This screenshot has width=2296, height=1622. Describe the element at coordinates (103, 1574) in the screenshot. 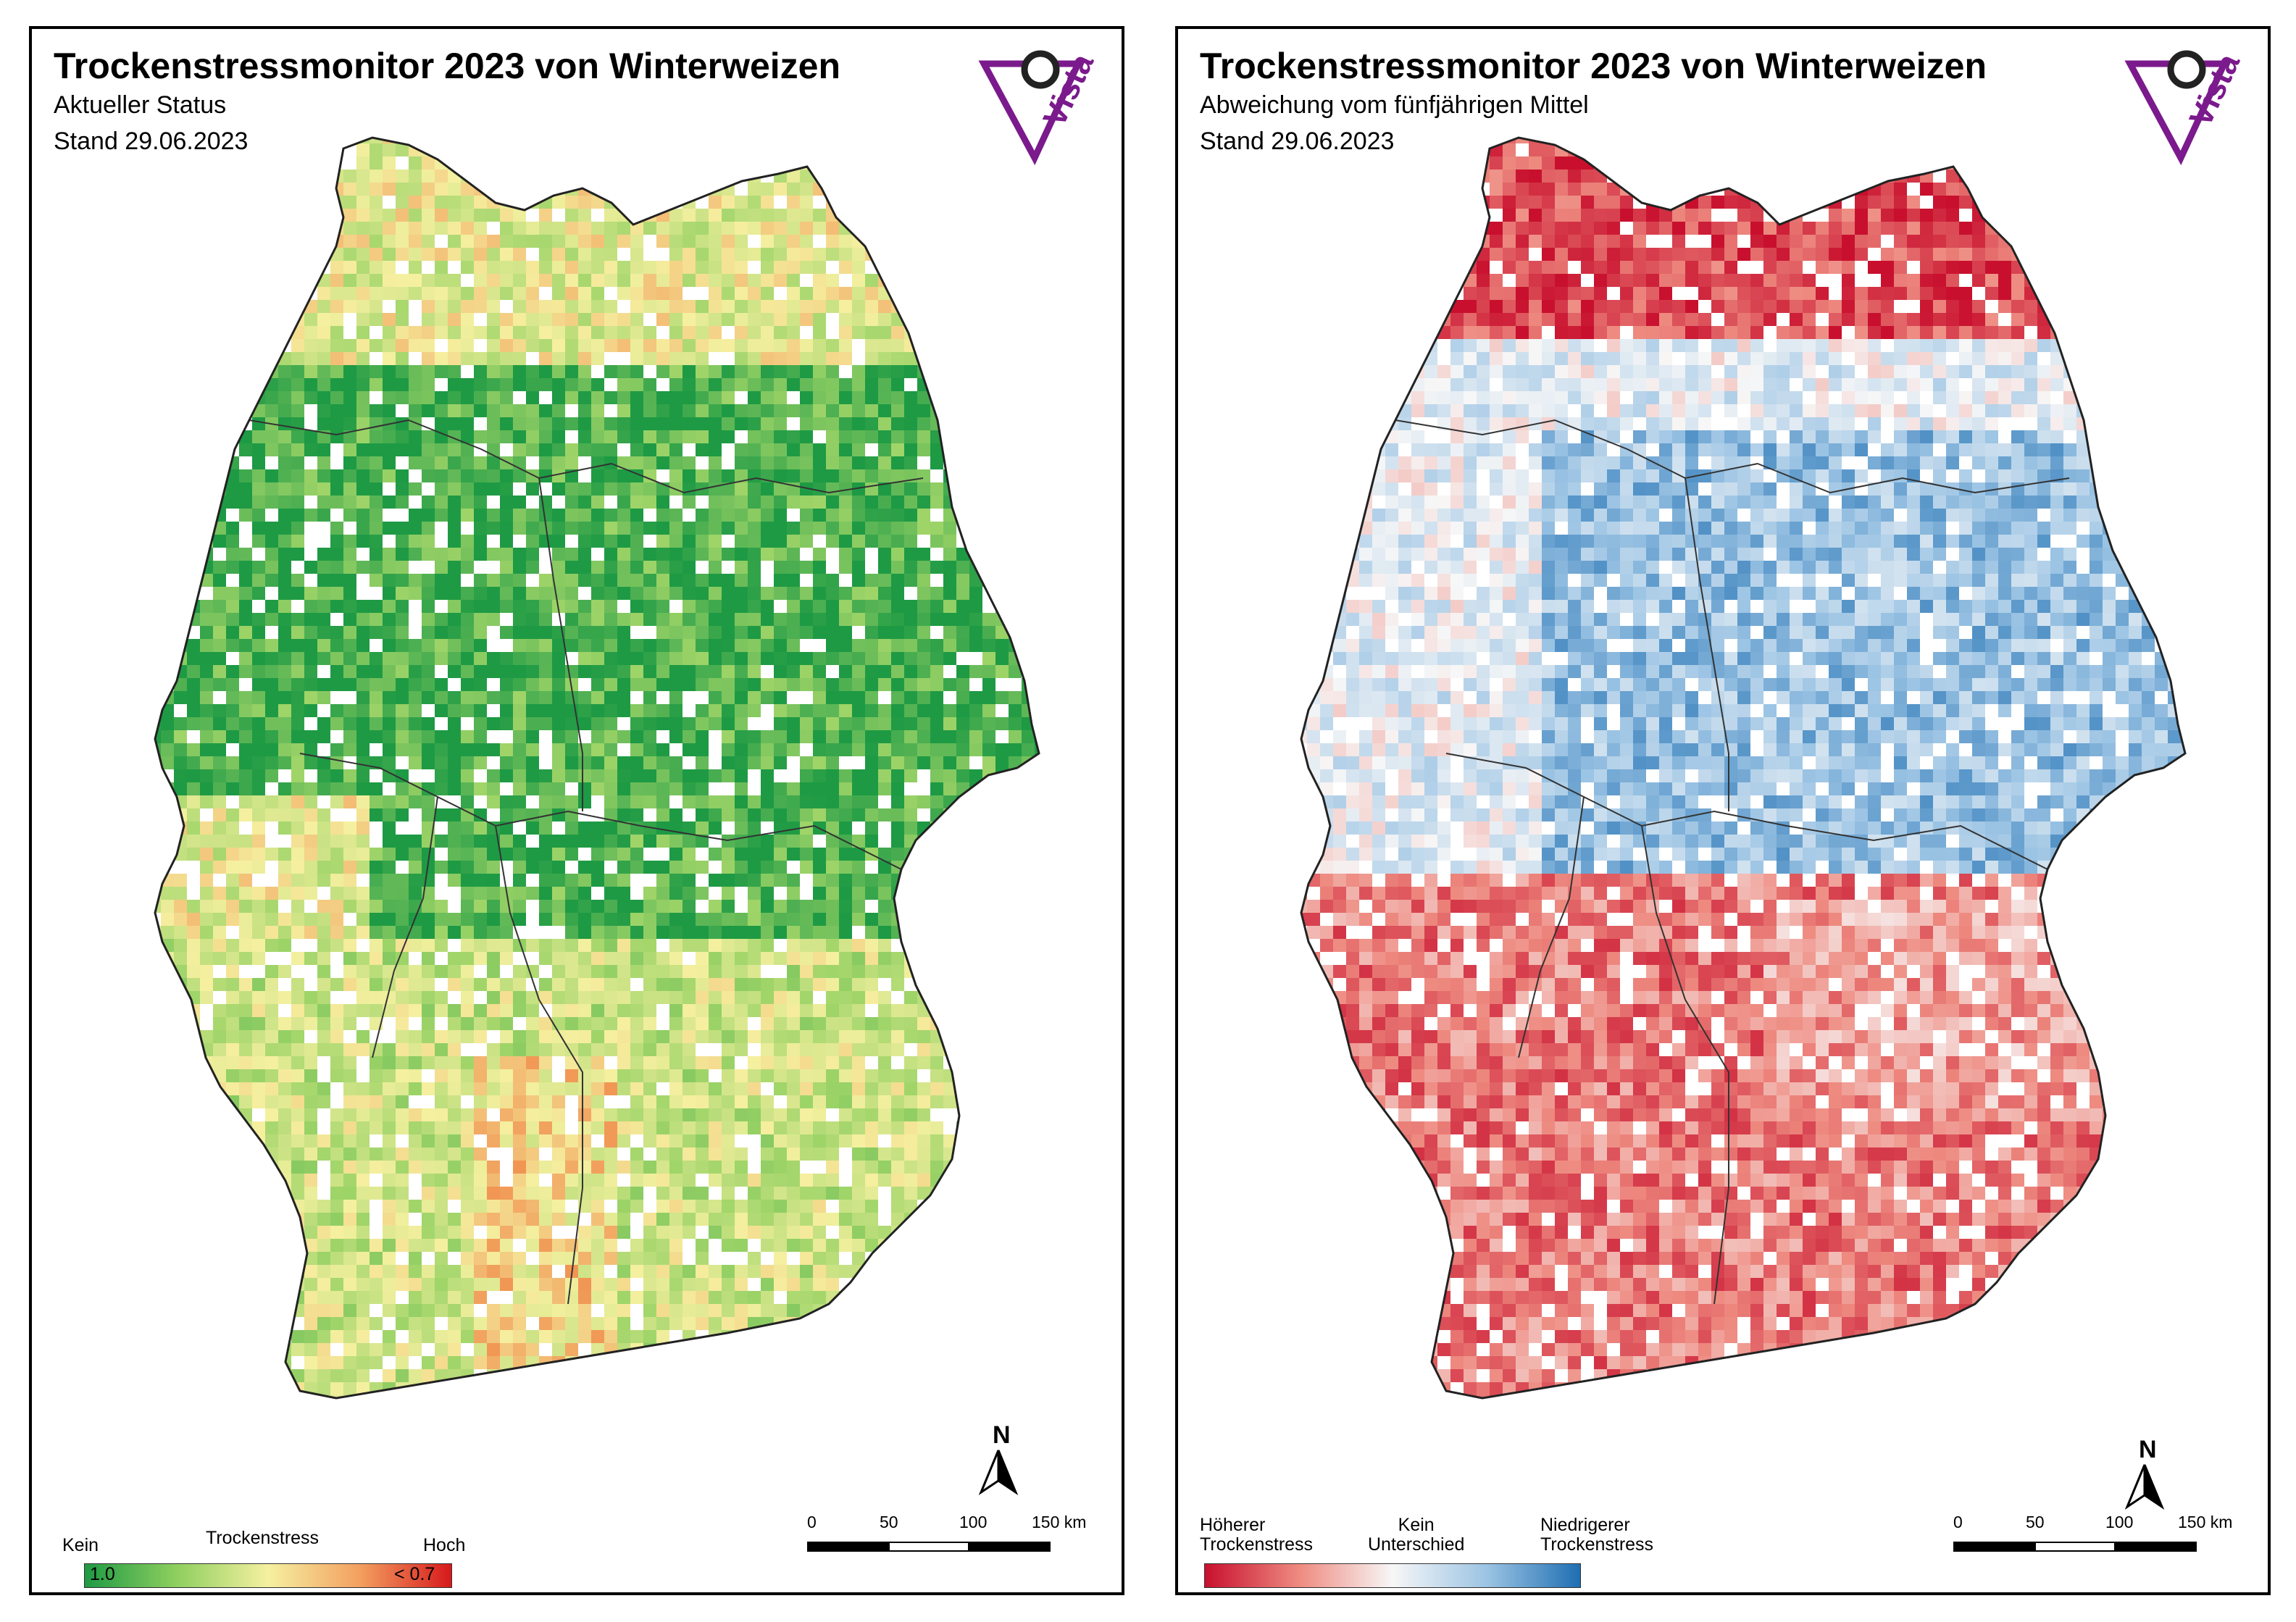

I see `legend-min-value: 1.0` at that location.